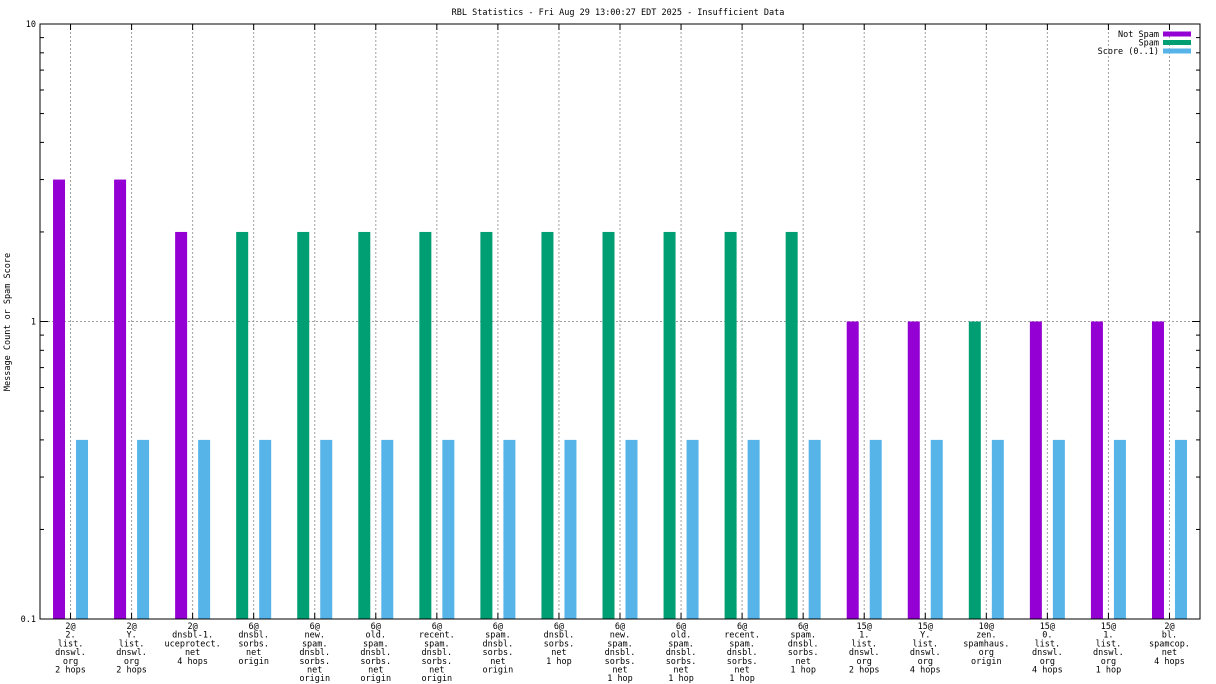  What do you see at coordinates (33, 323) in the screenshot?
I see `y-tick-label: 1` at bounding box center [33, 323].